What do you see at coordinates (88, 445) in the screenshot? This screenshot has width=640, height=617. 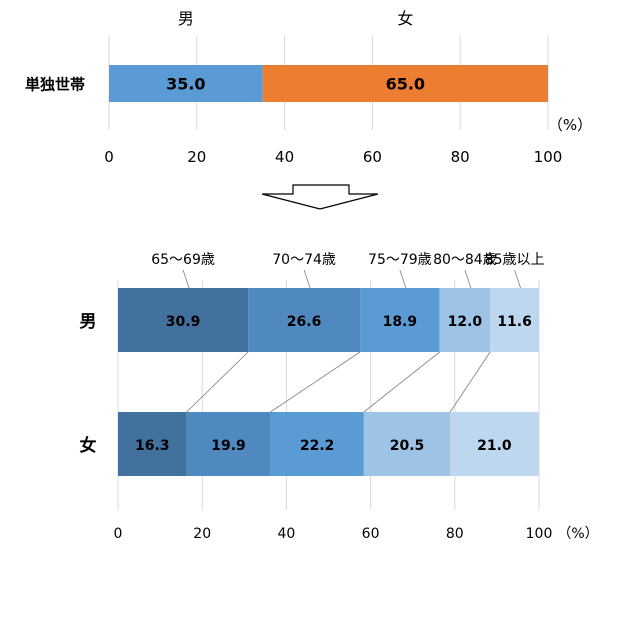 I see `category-label: 女` at bounding box center [88, 445].